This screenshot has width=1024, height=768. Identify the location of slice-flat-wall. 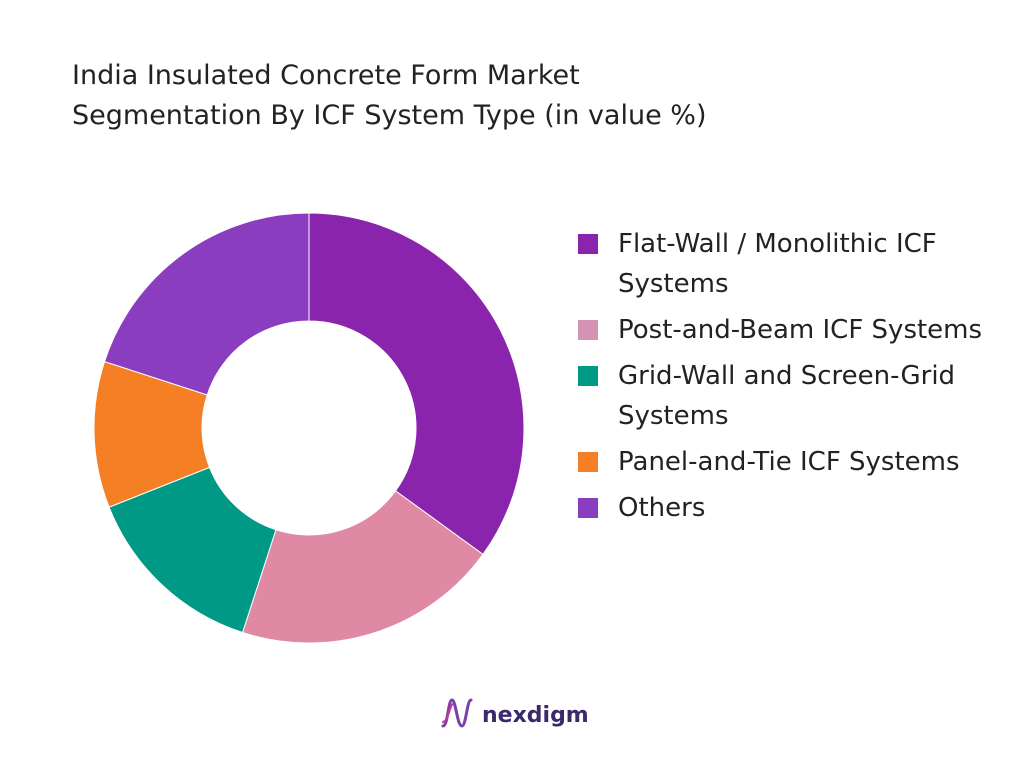
(416, 384).